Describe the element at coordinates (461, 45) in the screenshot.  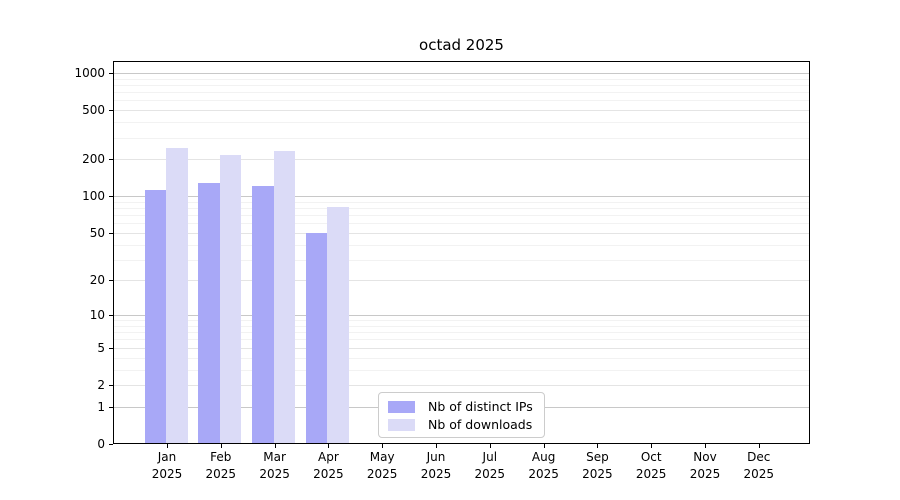
I see `chart-title: octad 2025` at that location.